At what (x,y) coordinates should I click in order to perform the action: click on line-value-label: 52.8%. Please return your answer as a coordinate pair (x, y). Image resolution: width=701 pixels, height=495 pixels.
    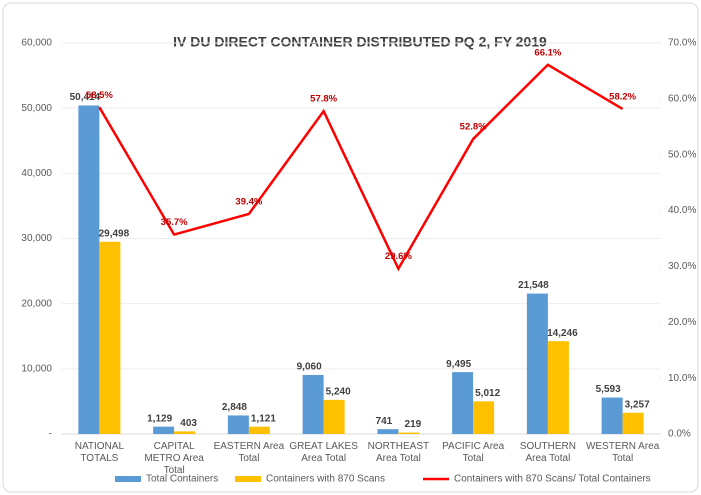
    Looking at the image, I should click on (473, 127).